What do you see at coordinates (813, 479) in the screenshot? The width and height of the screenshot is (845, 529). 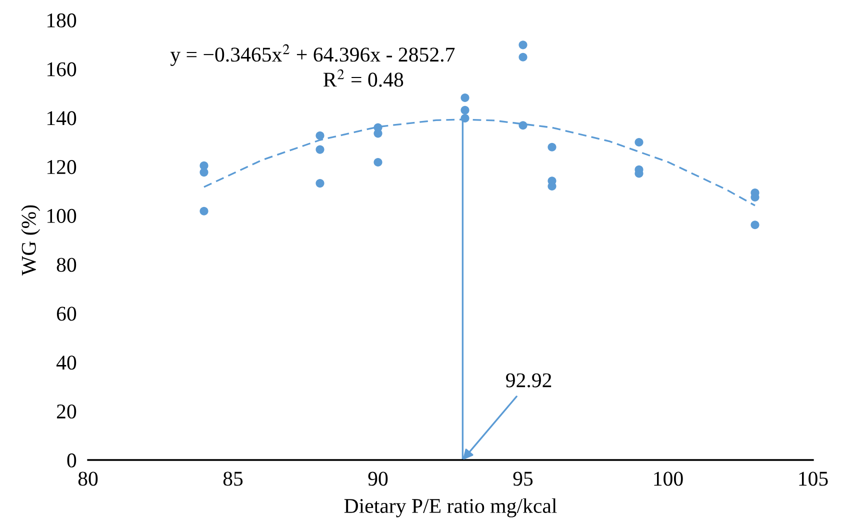 I see `x-tick-label: 105` at bounding box center [813, 479].